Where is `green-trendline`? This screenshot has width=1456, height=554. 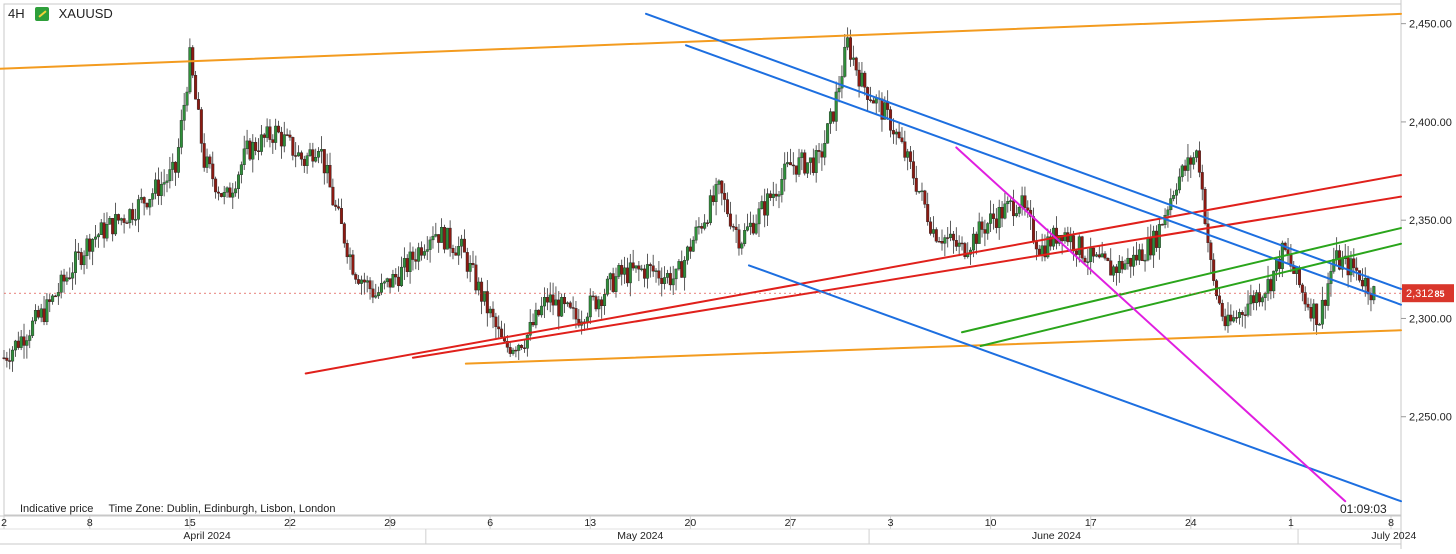 green-trendline is located at coordinates (1190, 294).